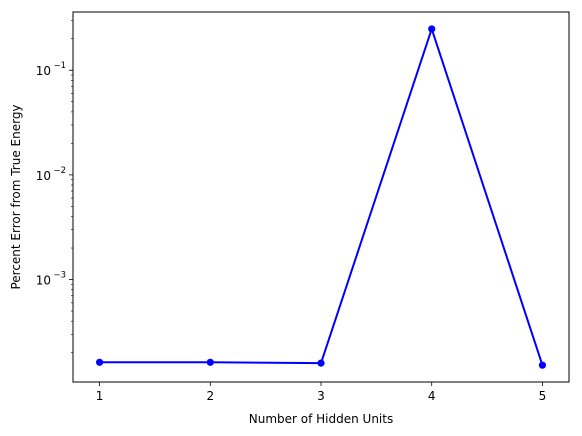 Image resolution: width=582 pixels, height=436 pixels. What do you see at coordinates (59, 66) in the screenshot?
I see `y-tick-exponent: −1` at bounding box center [59, 66].